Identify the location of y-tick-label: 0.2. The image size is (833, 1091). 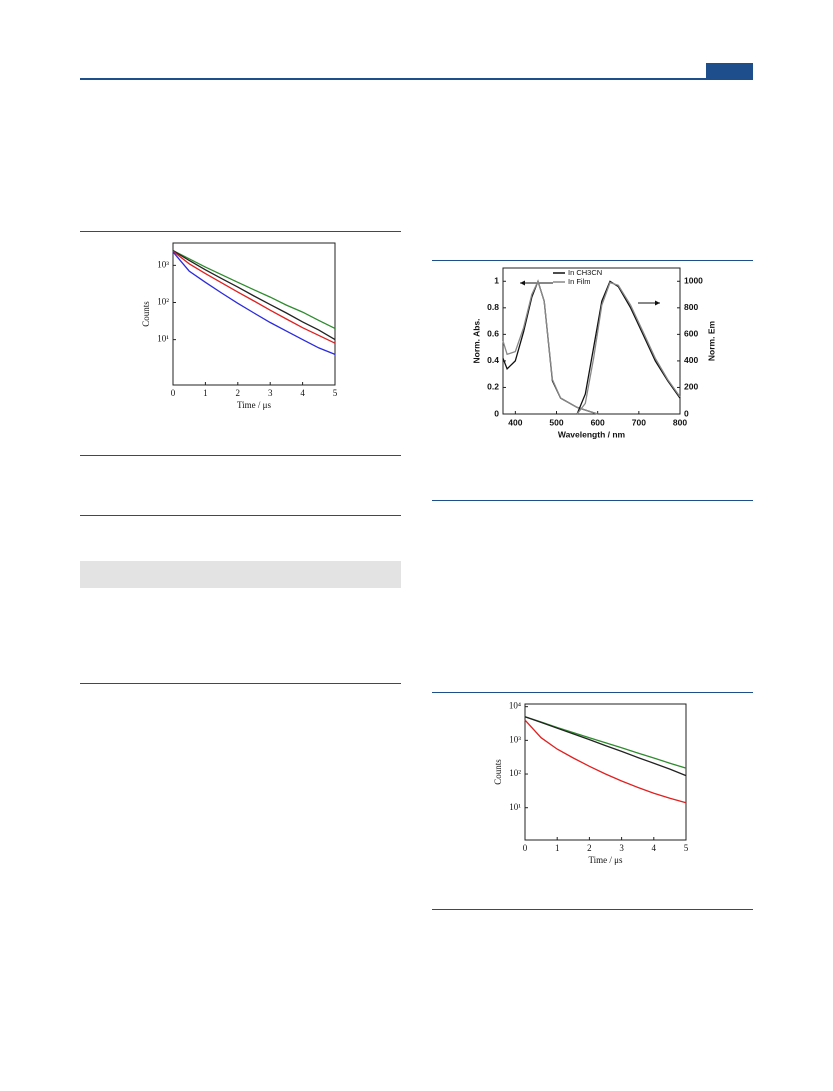
(493, 387).